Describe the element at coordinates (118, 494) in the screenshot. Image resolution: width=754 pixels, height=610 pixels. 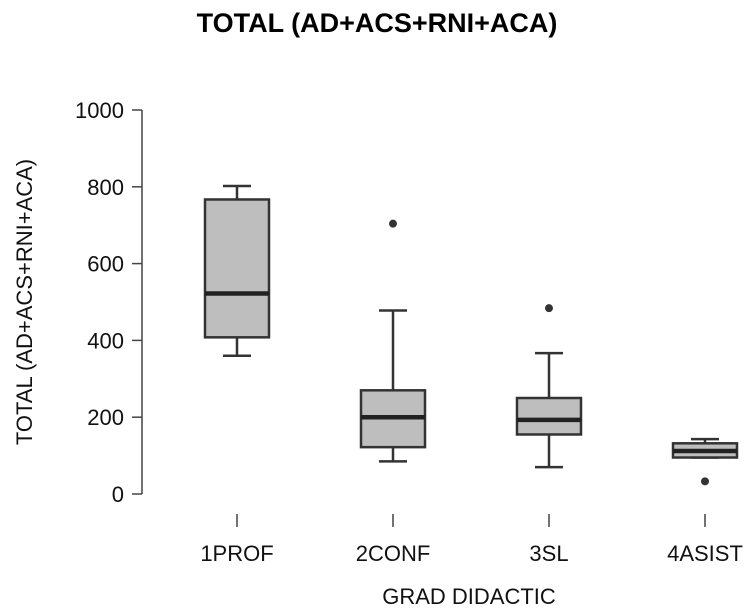
I see `y-tick-label: 0` at that location.